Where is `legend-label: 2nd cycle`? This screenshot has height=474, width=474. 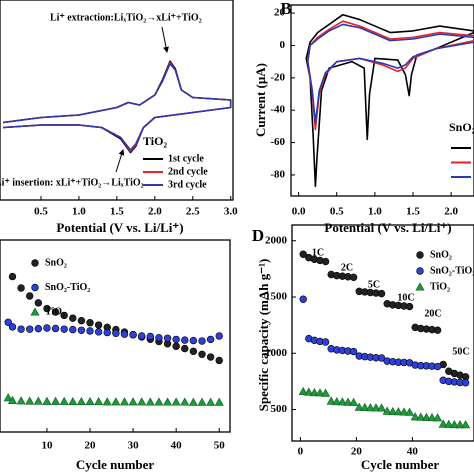 legend-label: 2nd cycle is located at coordinates (188, 171).